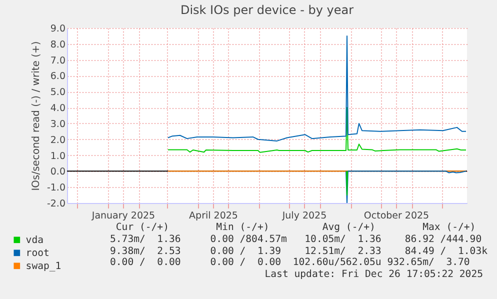  Describe the element at coordinates (44, 266) in the screenshot. I see `legend-label: swap_1` at that location.